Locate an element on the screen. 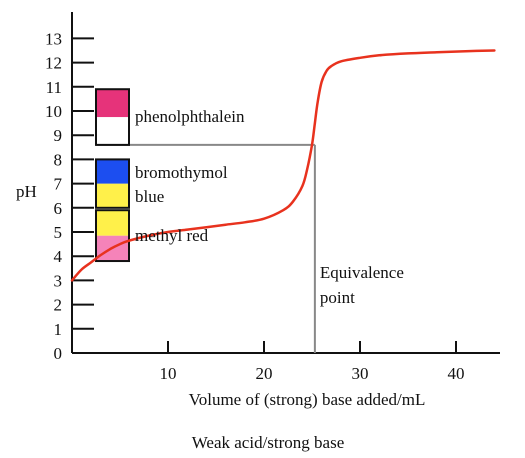 The height and width of the screenshot is (458, 525). y-tick-label: 6 is located at coordinates (58, 208).